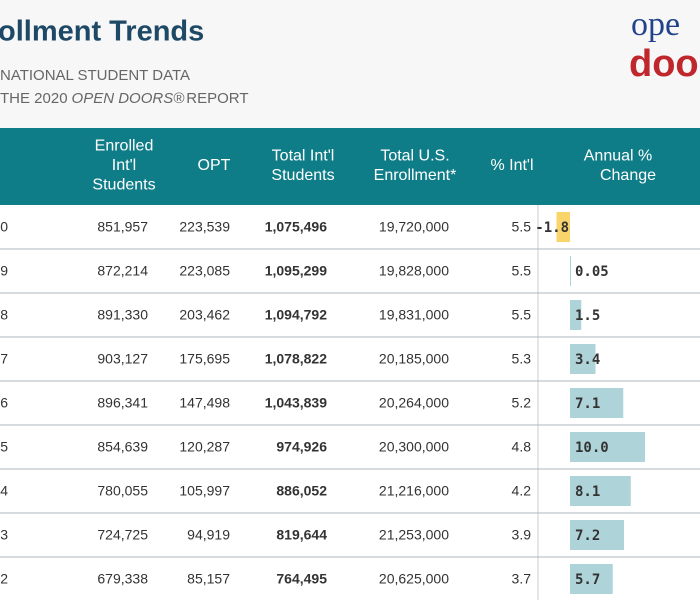 Image resolution: width=700 pixels, height=605 pixels. What do you see at coordinates (414, 491) in the screenshot?
I see `cell: 21,216,000` at bounding box center [414, 491].